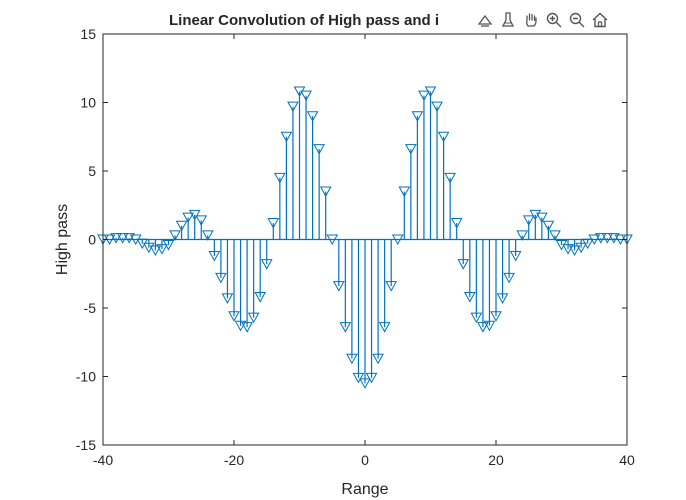  I want to click on x-tick-label: -40, so click(103, 460).